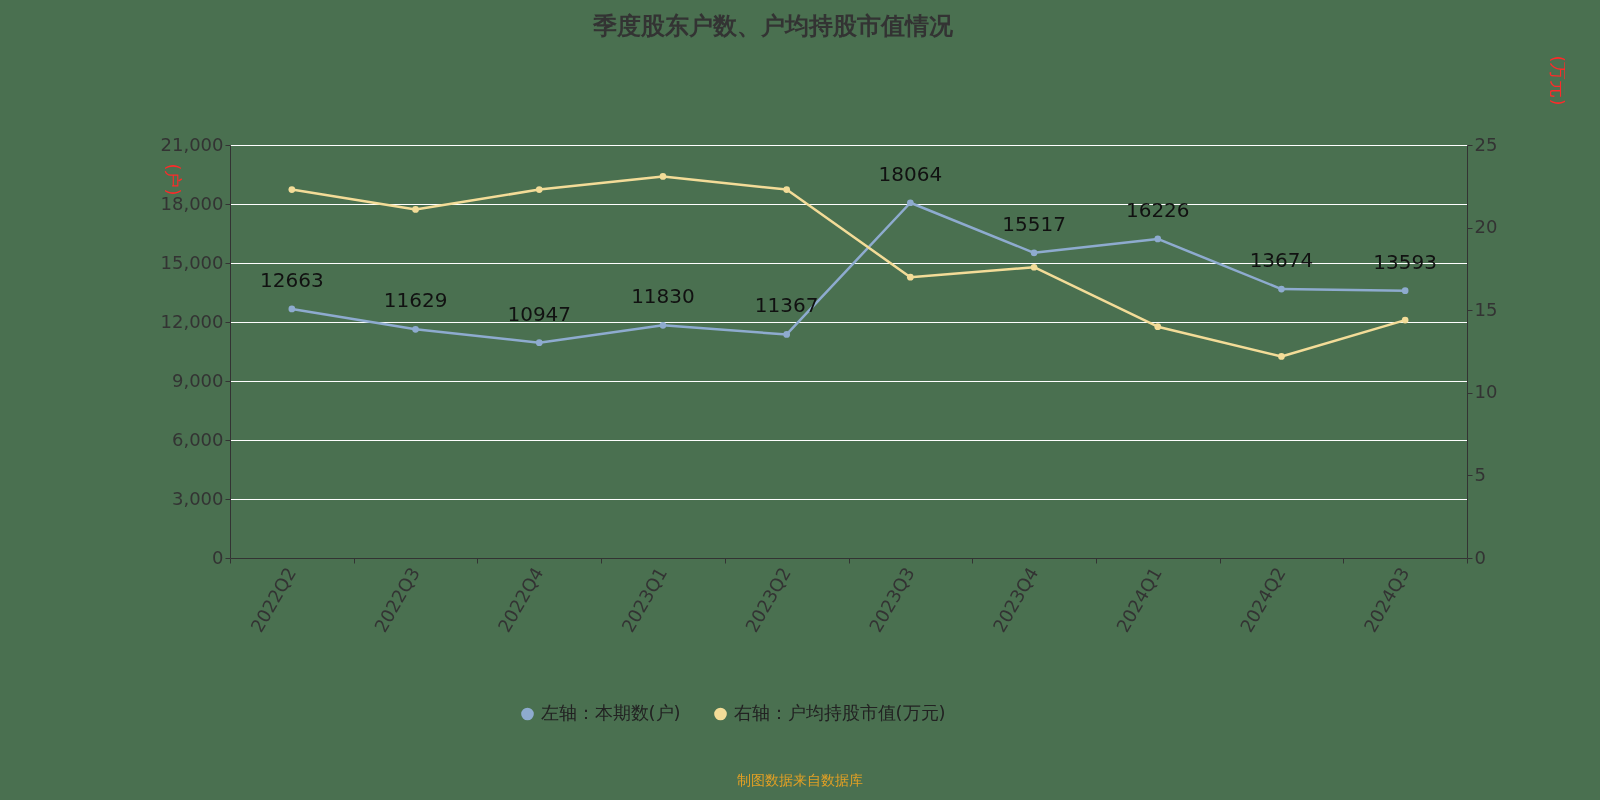 The height and width of the screenshot is (800, 1600). I want to click on y2-axis-title: (万元), so click(1558, 80).